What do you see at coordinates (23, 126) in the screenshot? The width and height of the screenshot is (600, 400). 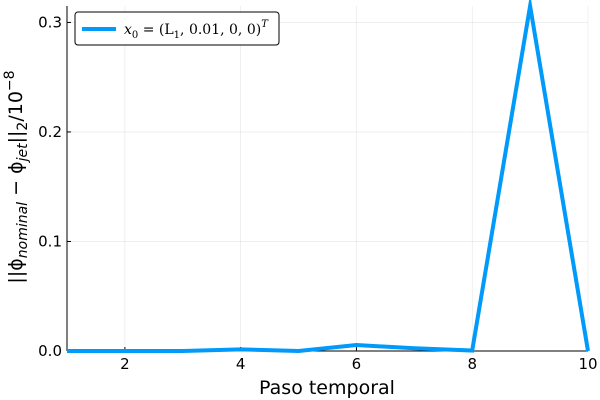 I see `y-label-sub-2: 2` at bounding box center [23, 126].